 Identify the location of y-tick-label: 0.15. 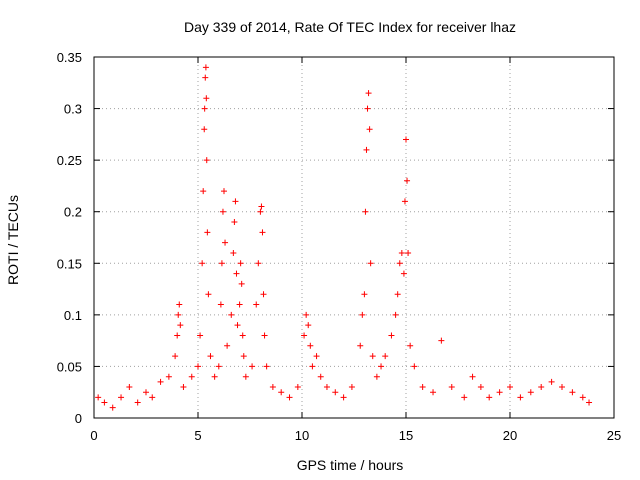
(69, 263).